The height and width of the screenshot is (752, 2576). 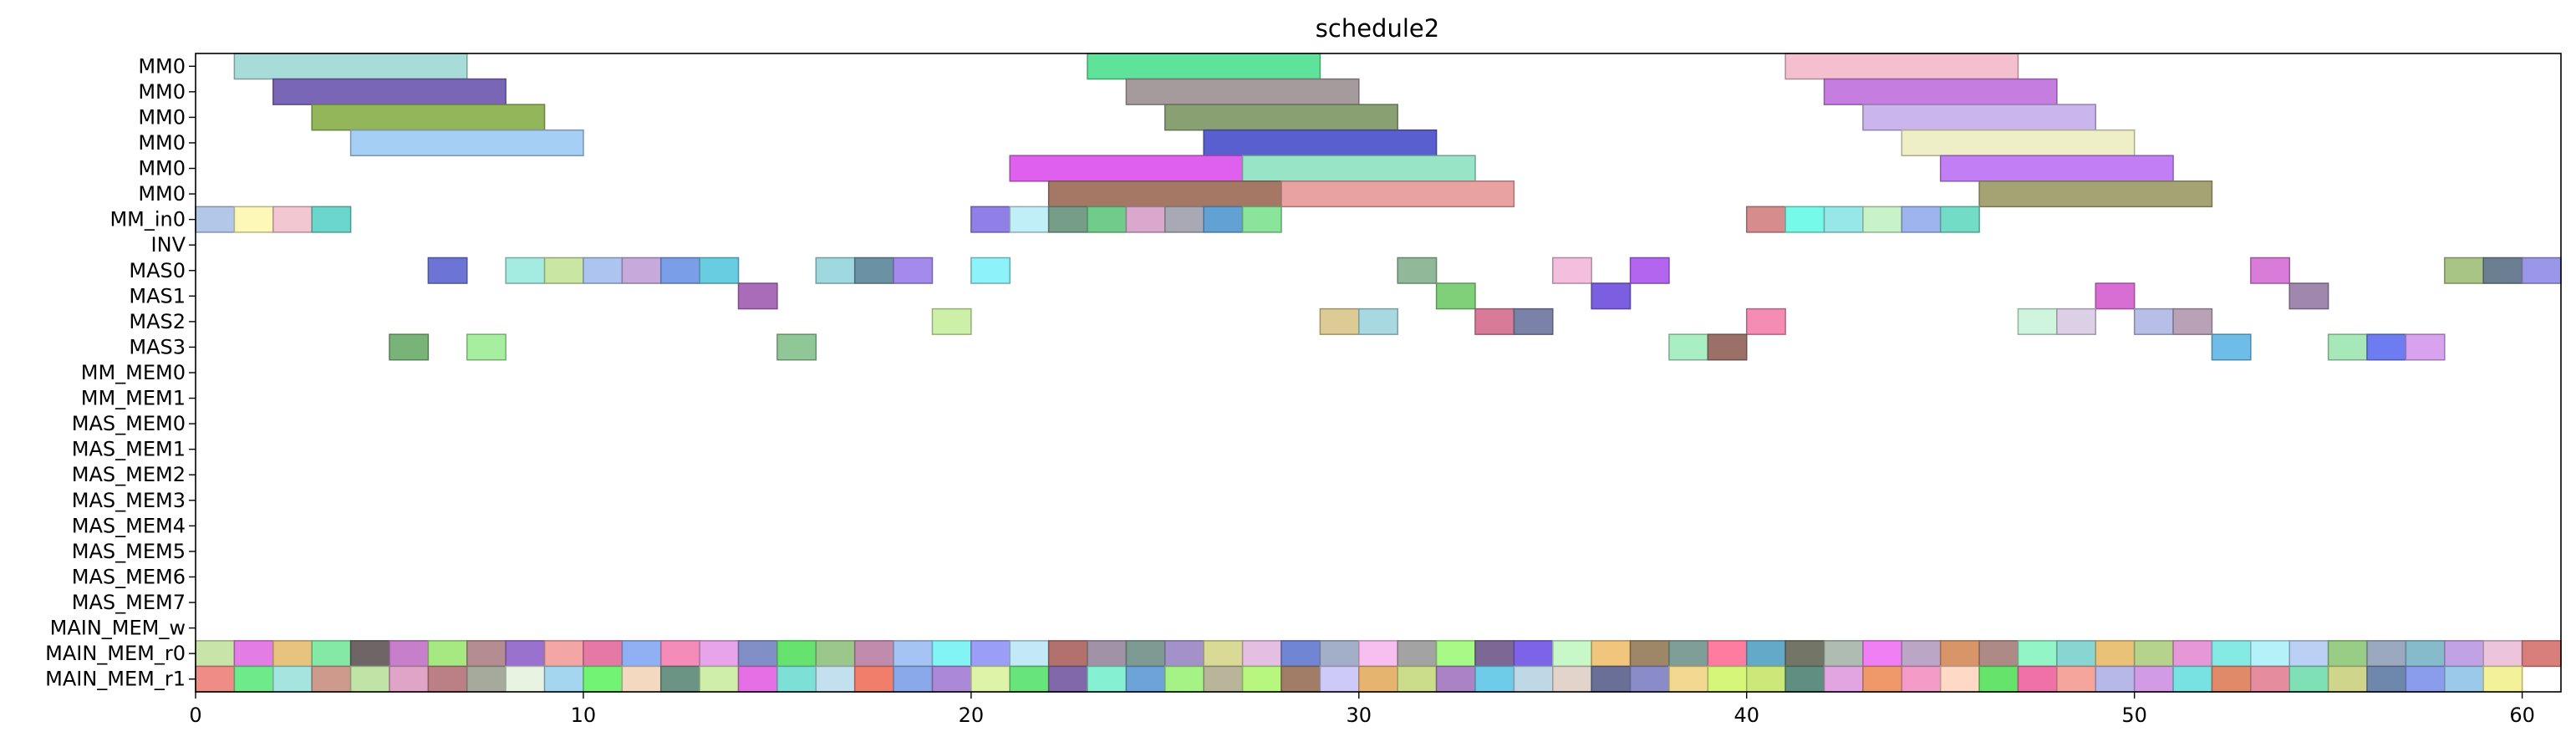 I want to click on row-label: MAS_MEM6, so click(x=129, y=577).